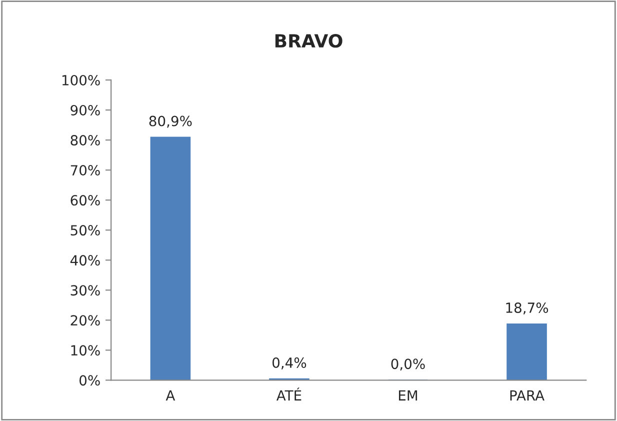  What do you see at coordinates (170, 122) in the screenshot?
I see `data-label: 80,9%` at bounding box center [170, 122].